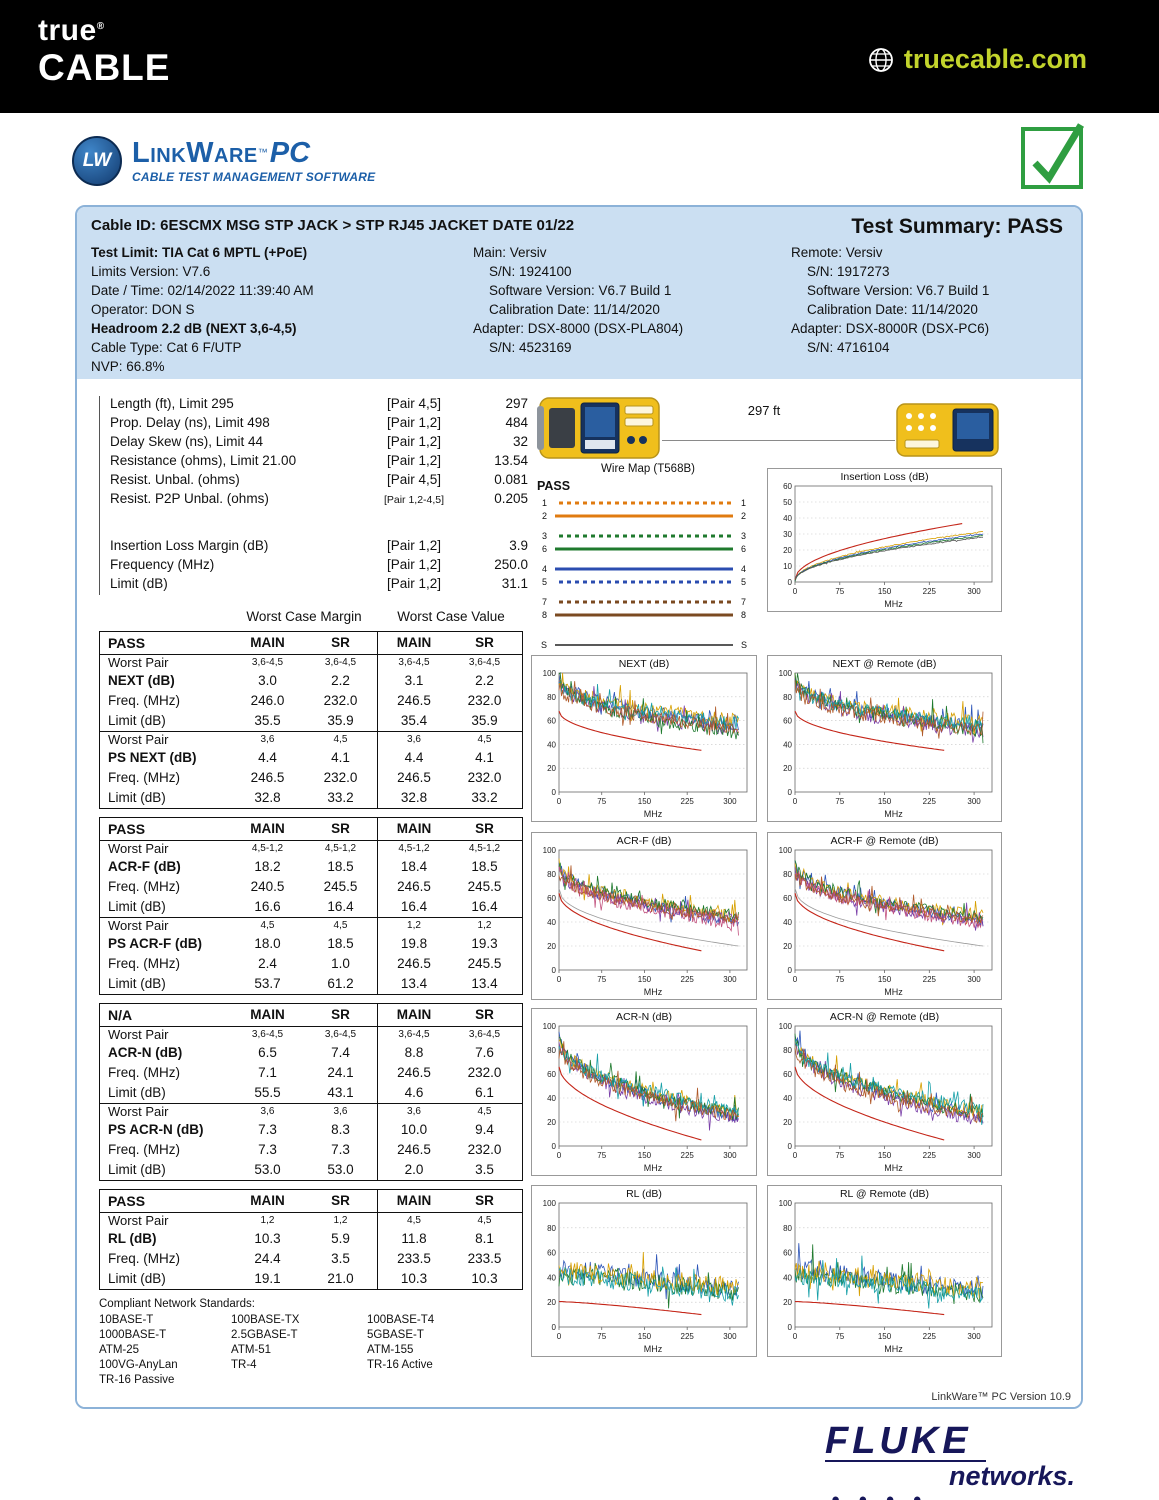  Describe the element at coordinates (744, 645) in the screenshot. I see `svg-text: S` at that location.